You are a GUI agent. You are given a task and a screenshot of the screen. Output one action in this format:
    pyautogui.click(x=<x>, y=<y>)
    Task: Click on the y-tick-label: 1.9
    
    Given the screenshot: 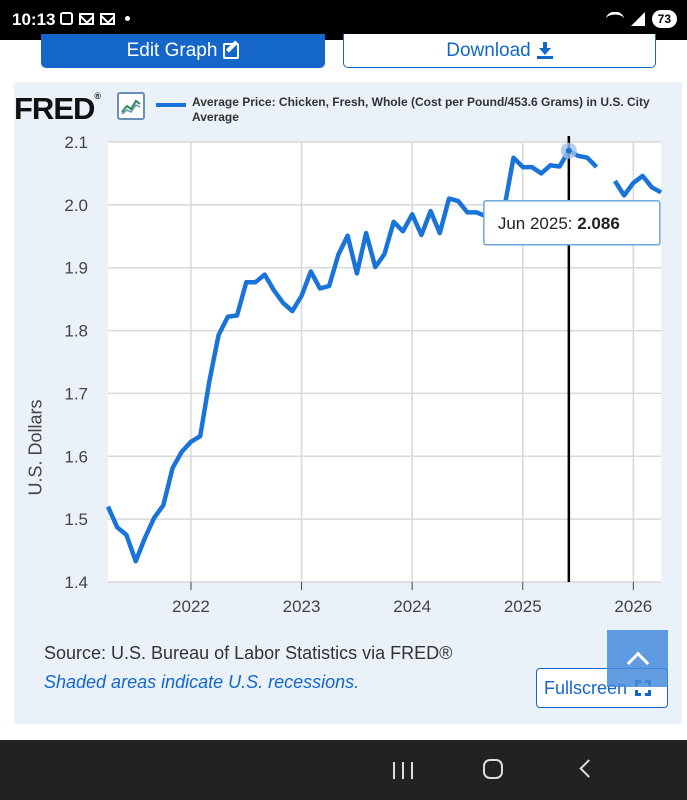 What is the action you would take?
    pyautogui.click(x=76, y=268)
    